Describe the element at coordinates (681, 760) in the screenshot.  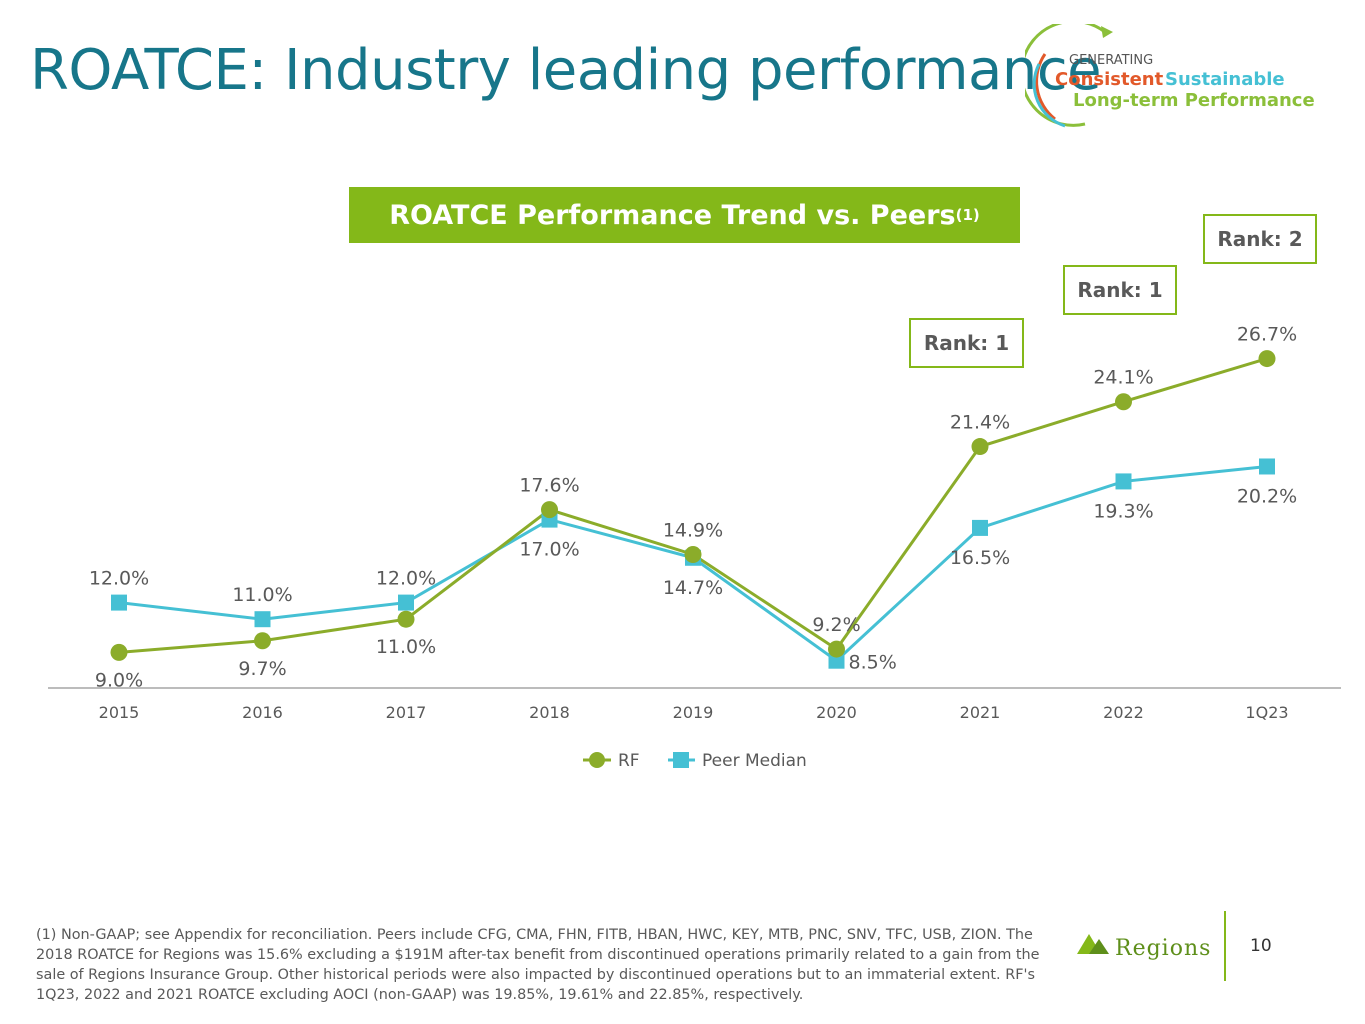
I see `legend-peer-marker` at that location.